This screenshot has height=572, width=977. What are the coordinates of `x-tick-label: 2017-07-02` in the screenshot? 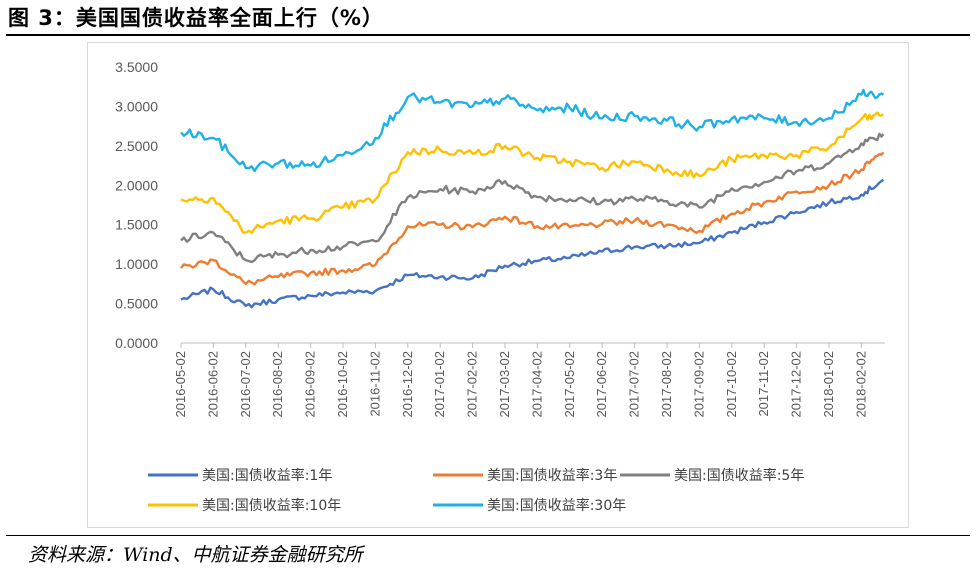 It's located at (634, 384).